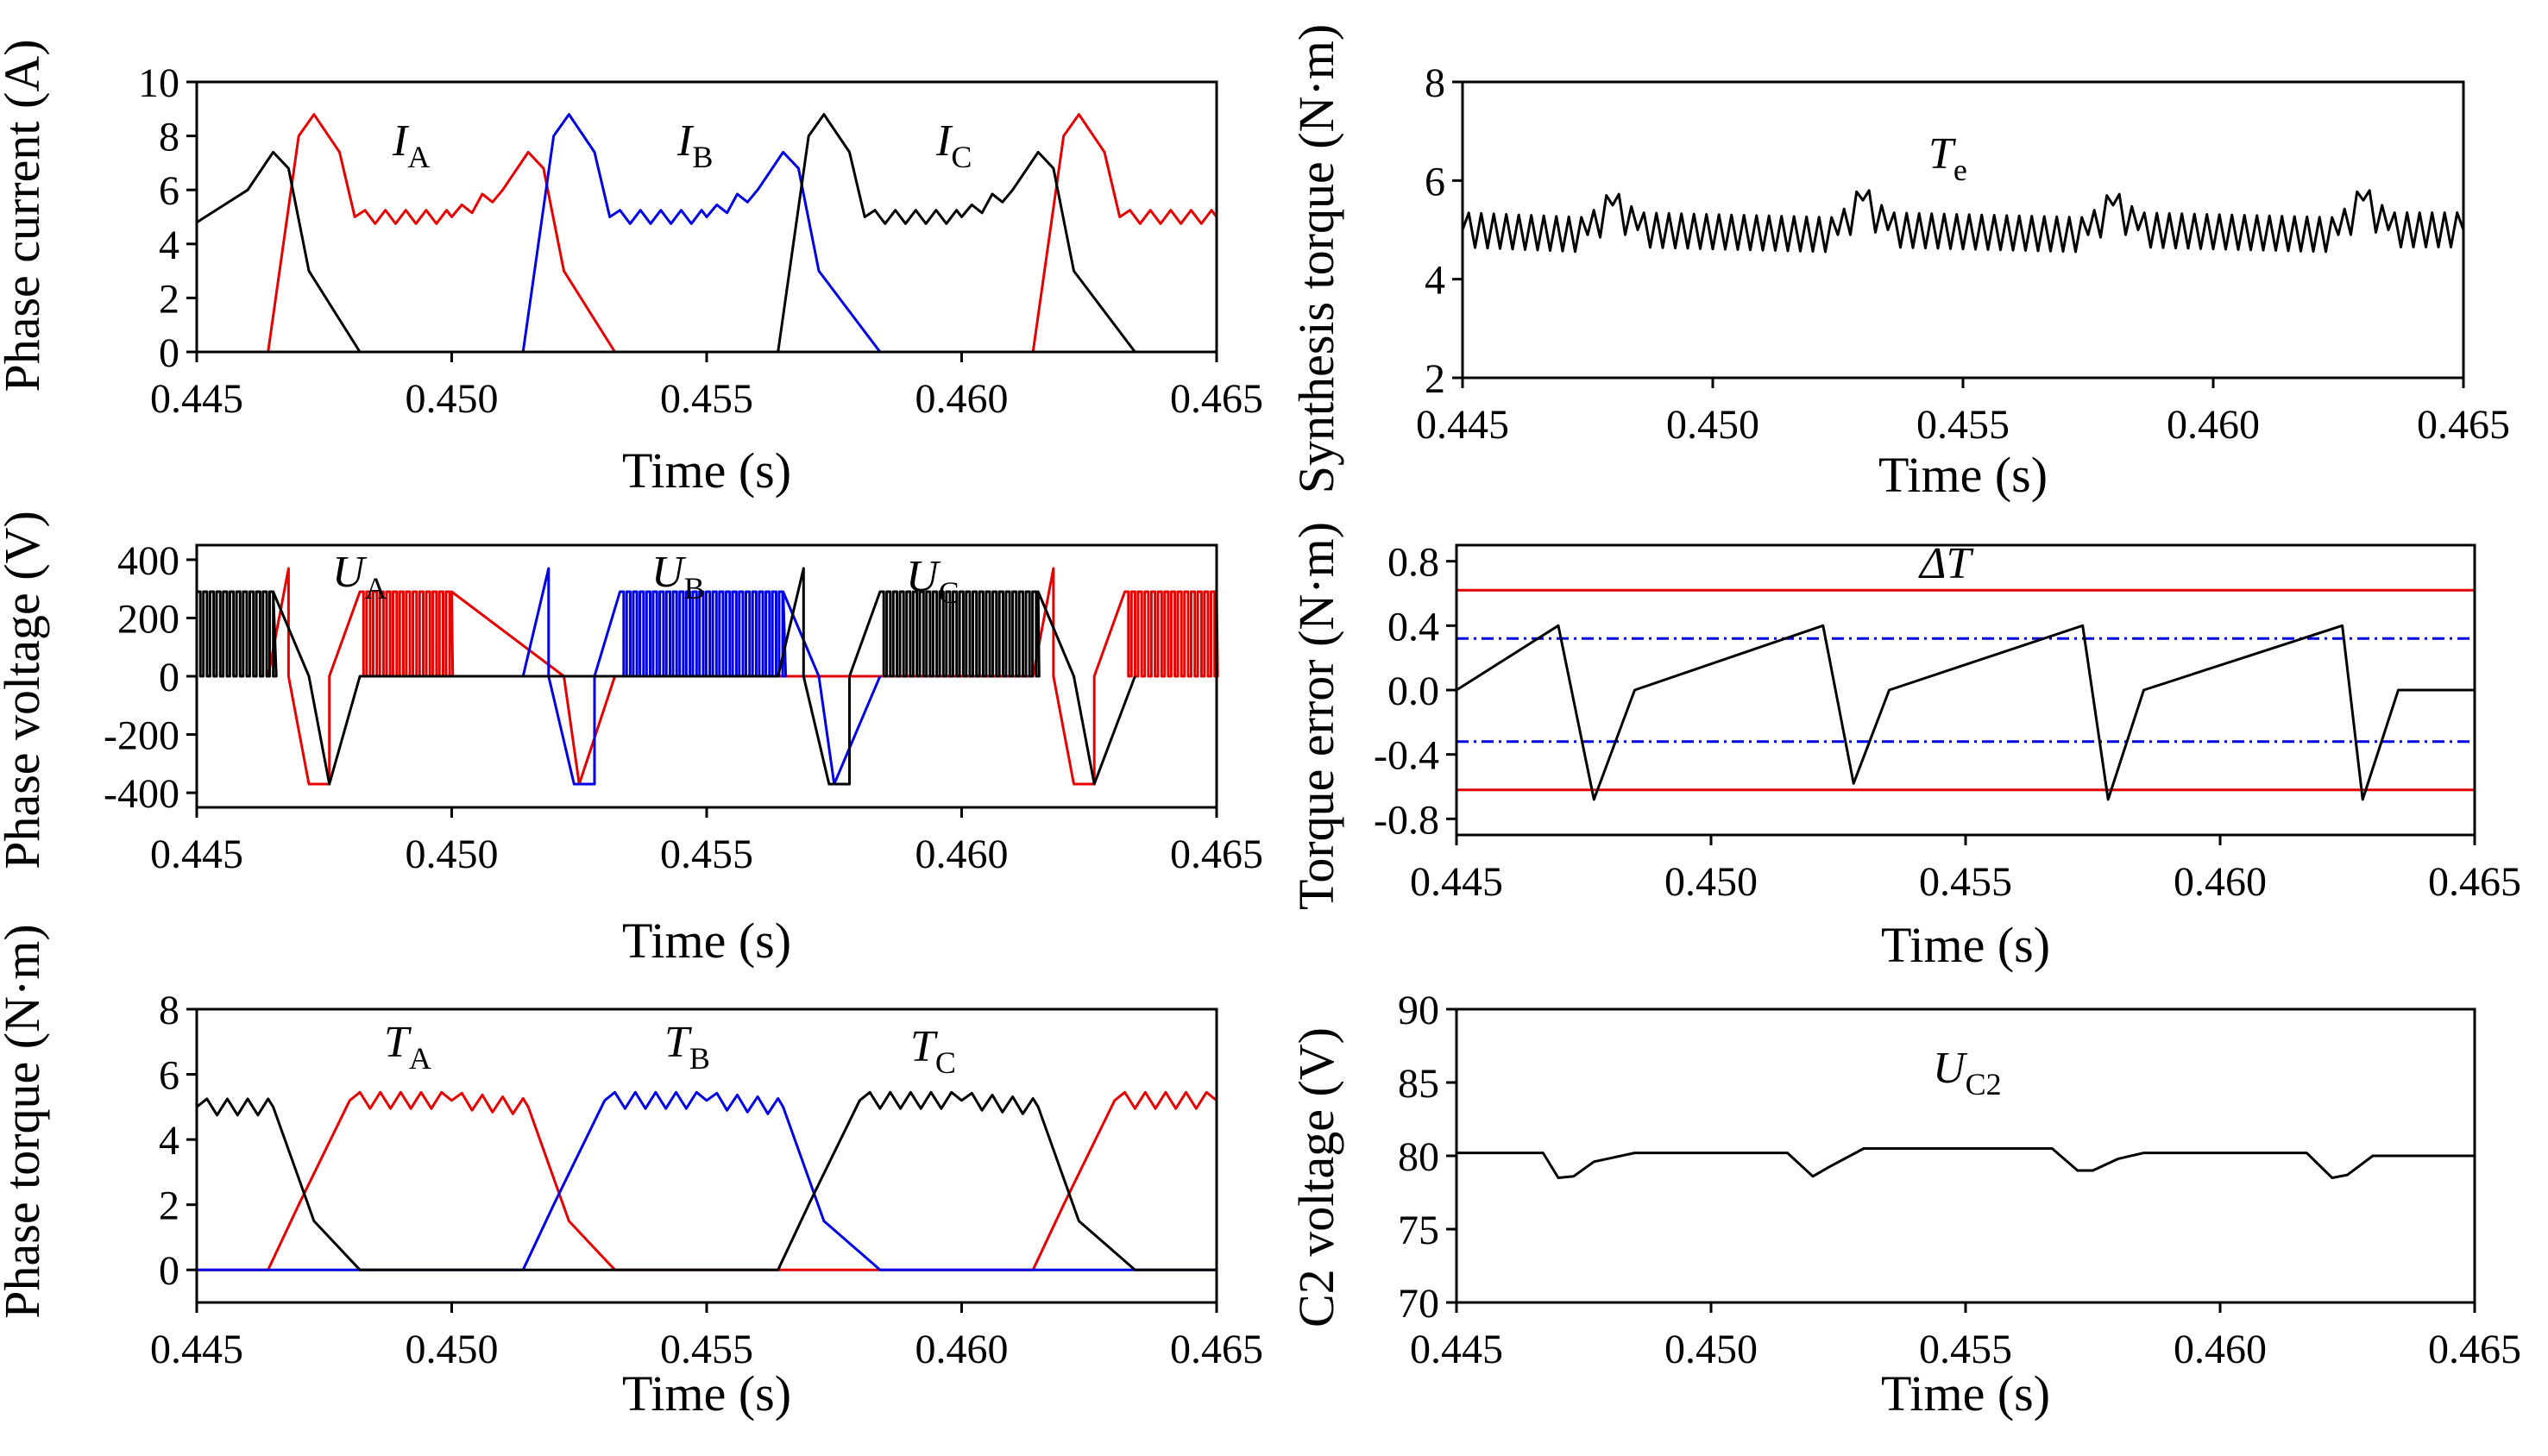 Image resolution: width=2548 pixels, height=1456 pixels. Describe the element at coordinates (452, 1350) in the screenshot. I see `phase-torque-xtick-label-1: 0.450` at that location.